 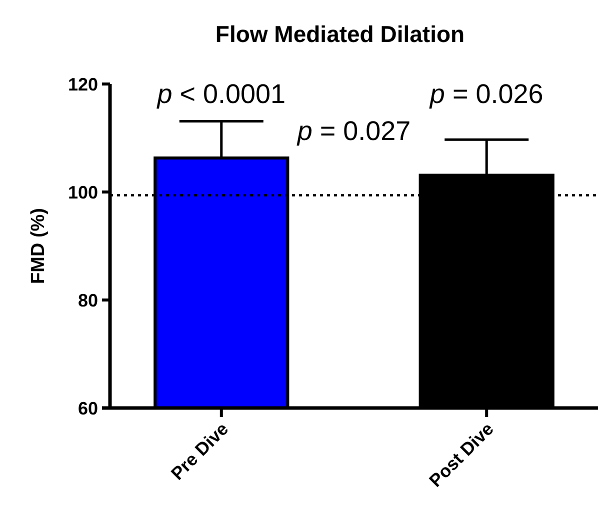 What do you see at coordinates (83, 84) in the screenshot?
I see `y-tick-label: 120` at bounding box center [83, 84].